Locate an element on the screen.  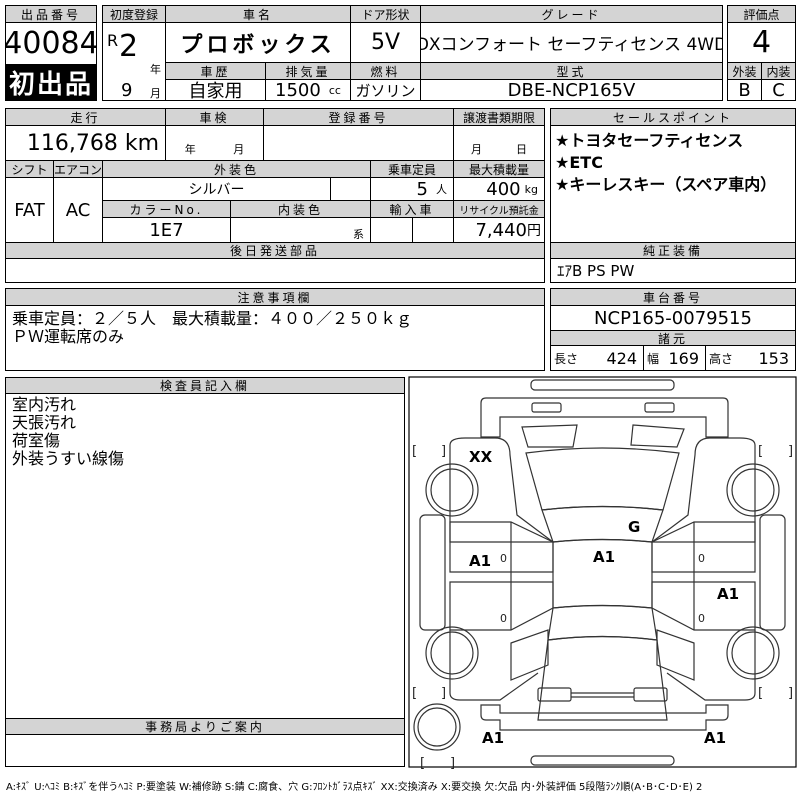
lot-number-label: 出品番号 is located at coordinates (51, 14).